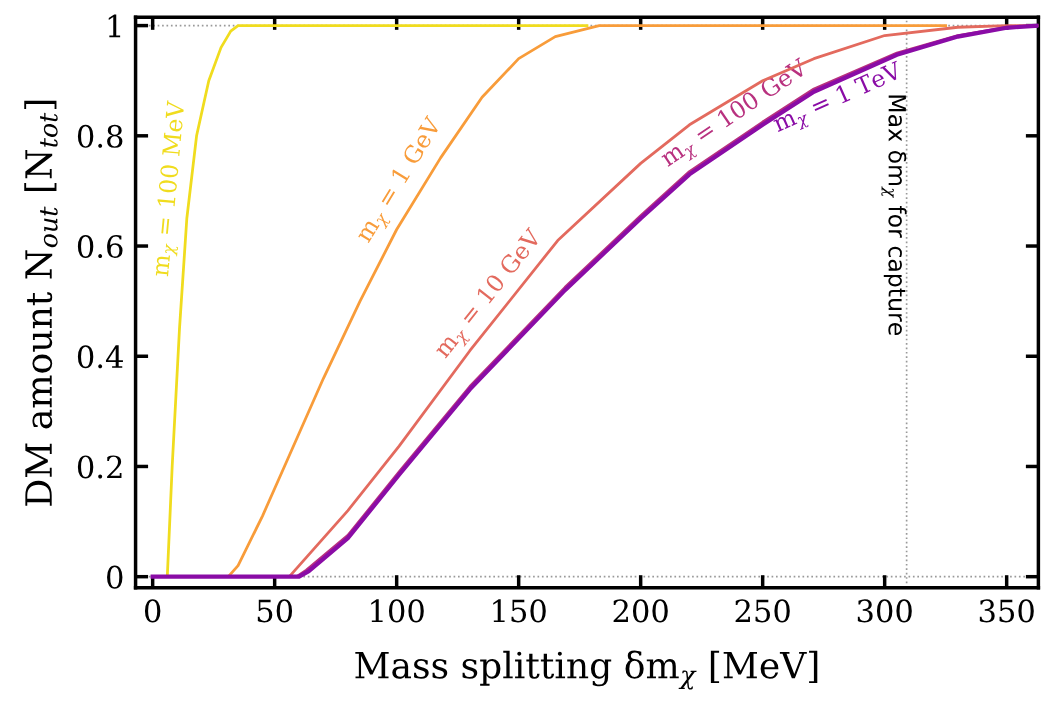  I want to click on ref-line-label: Max δm$_{χ}$ for capture, so click(894, 215).